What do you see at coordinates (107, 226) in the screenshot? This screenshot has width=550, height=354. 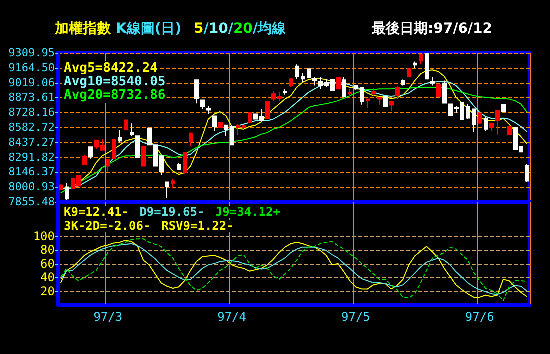 I see `annotation: 3K-2D=-2.06-` at bounding box center [107, 226].